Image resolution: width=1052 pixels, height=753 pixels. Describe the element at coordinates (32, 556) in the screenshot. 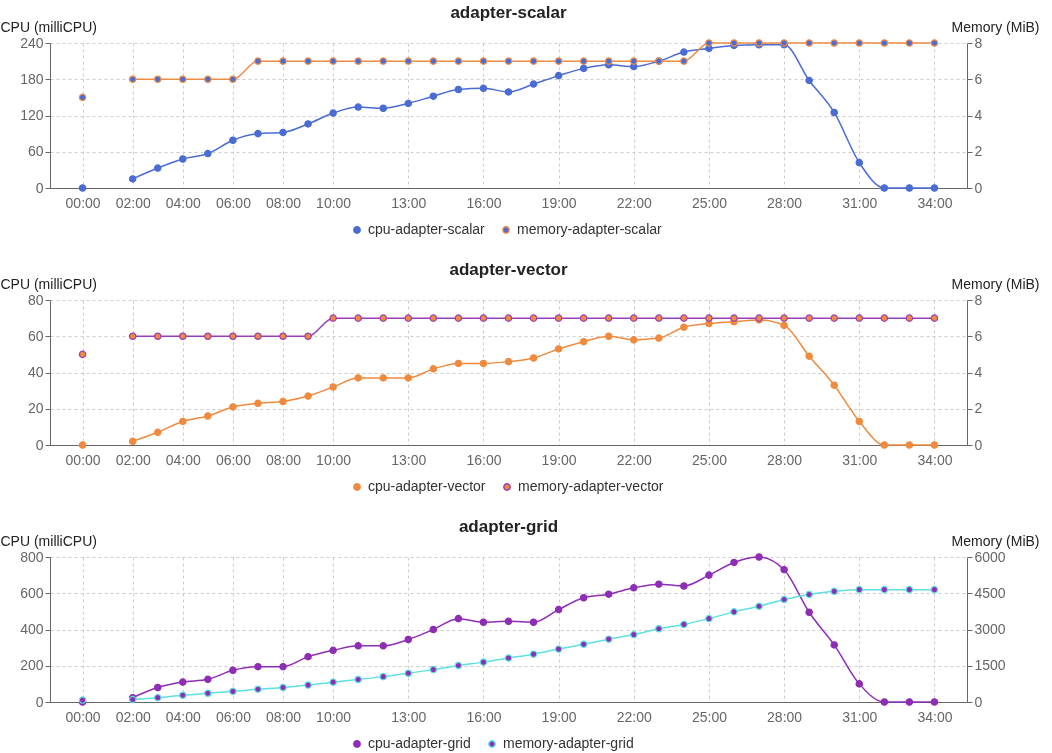

I see `y-tick-label: 800` at that location.